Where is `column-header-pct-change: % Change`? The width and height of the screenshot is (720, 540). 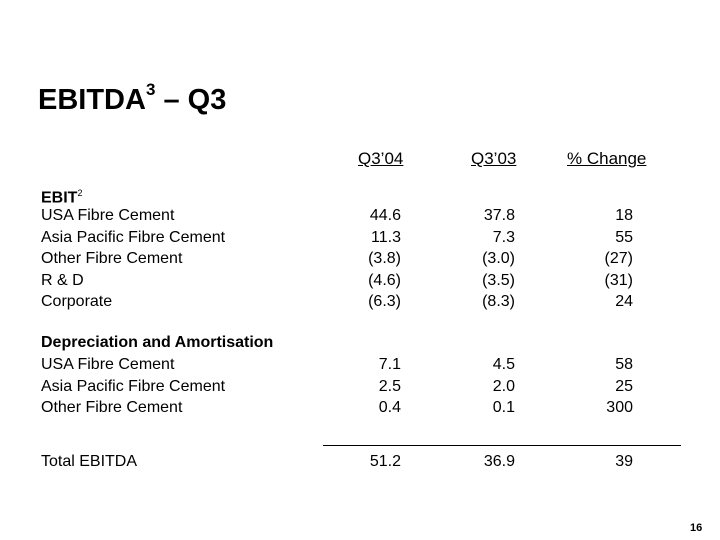
column-header-pct-change: % Change is located at coordinates (607, 158).